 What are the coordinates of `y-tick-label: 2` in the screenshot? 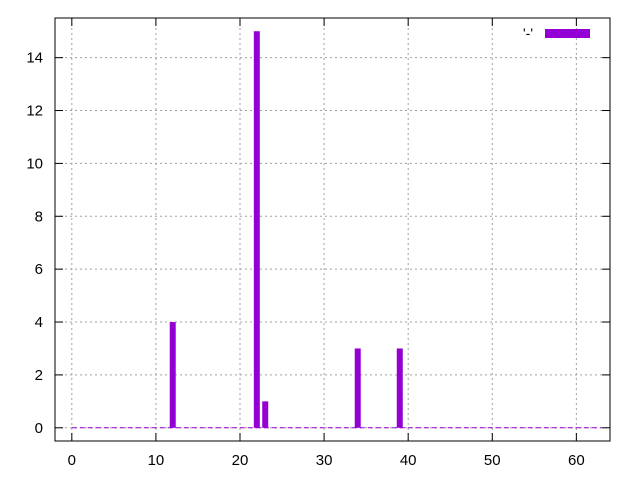 It's located at (39, 375).